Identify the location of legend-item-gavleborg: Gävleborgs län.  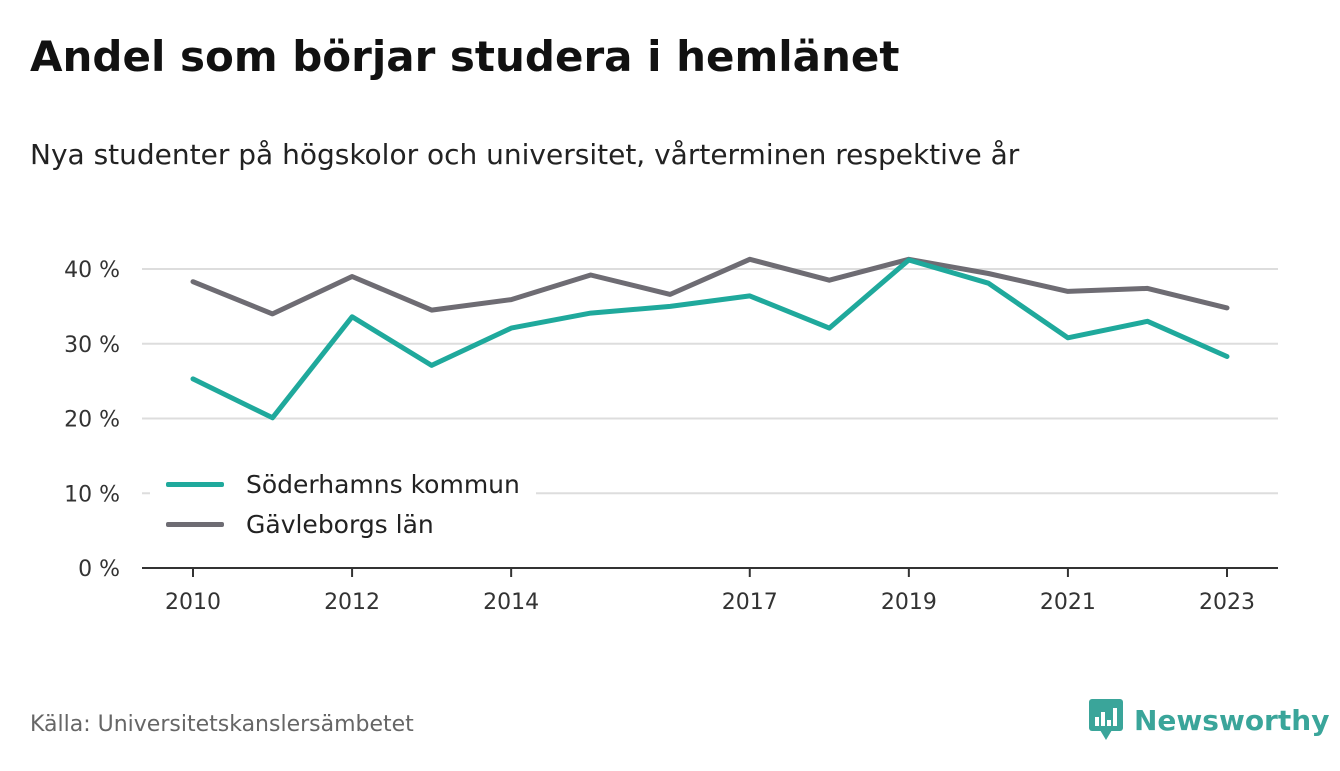
(343, 524).